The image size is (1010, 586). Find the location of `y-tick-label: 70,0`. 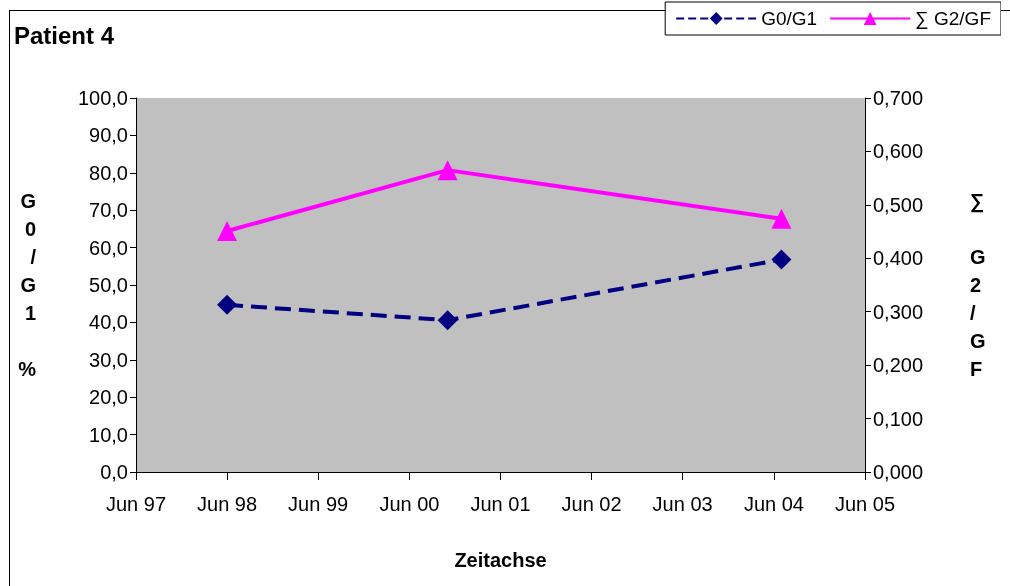

y-tick-label: 70,0 is located at coordinates (108, 210).